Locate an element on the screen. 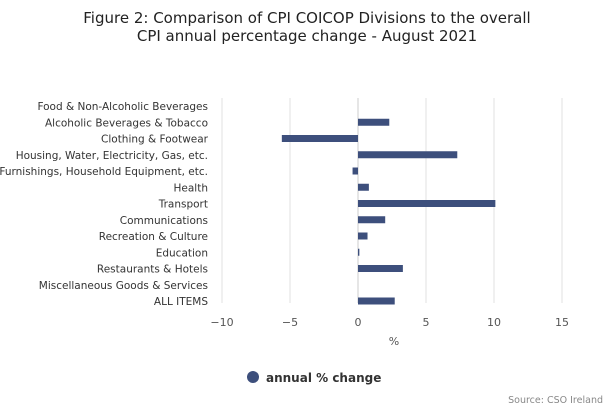 The height and width of the screenshot is (409, 614). x-tick-label: 5 is located at coordinates (426, 322).